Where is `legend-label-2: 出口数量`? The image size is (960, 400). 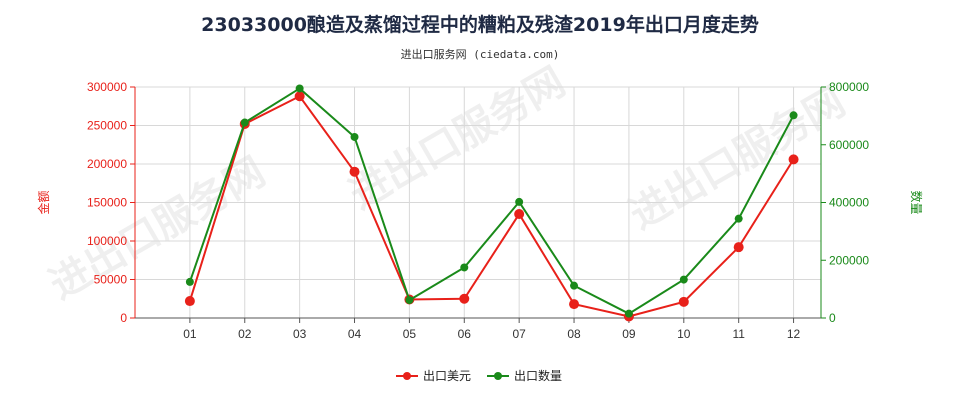
legend-label-2: 出口数量 is located at coordinates (538, 375).